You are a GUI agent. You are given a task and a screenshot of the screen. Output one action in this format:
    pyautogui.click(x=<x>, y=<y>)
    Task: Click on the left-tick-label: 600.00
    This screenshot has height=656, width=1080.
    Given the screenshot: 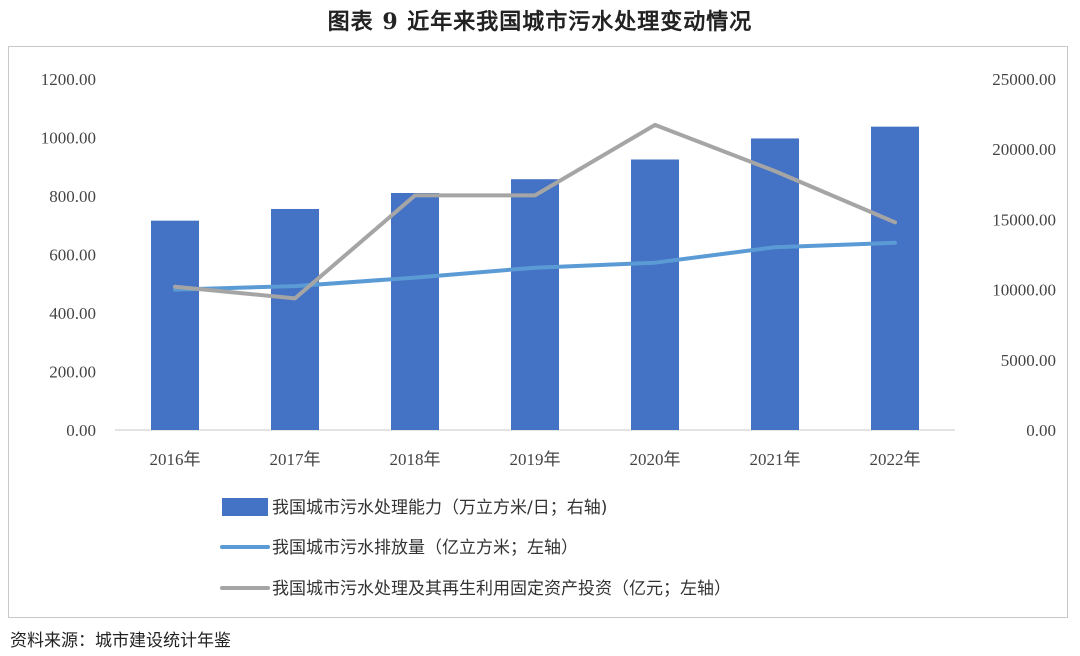 What is the action you would take?
    pyautogui.click(x=72, y=255)
    